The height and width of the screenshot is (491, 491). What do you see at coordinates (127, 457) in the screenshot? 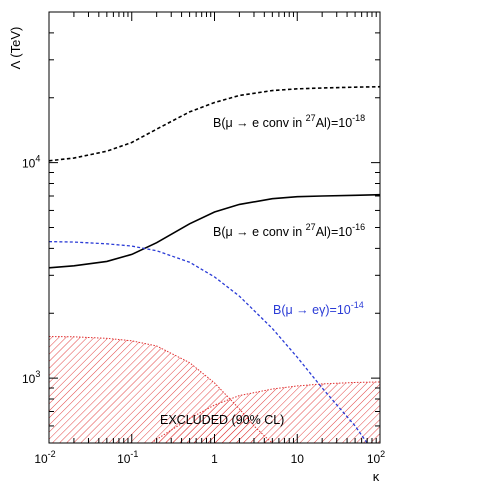
I see `x-tick-label: 10⁻¹` at bounding box center [127, 457].